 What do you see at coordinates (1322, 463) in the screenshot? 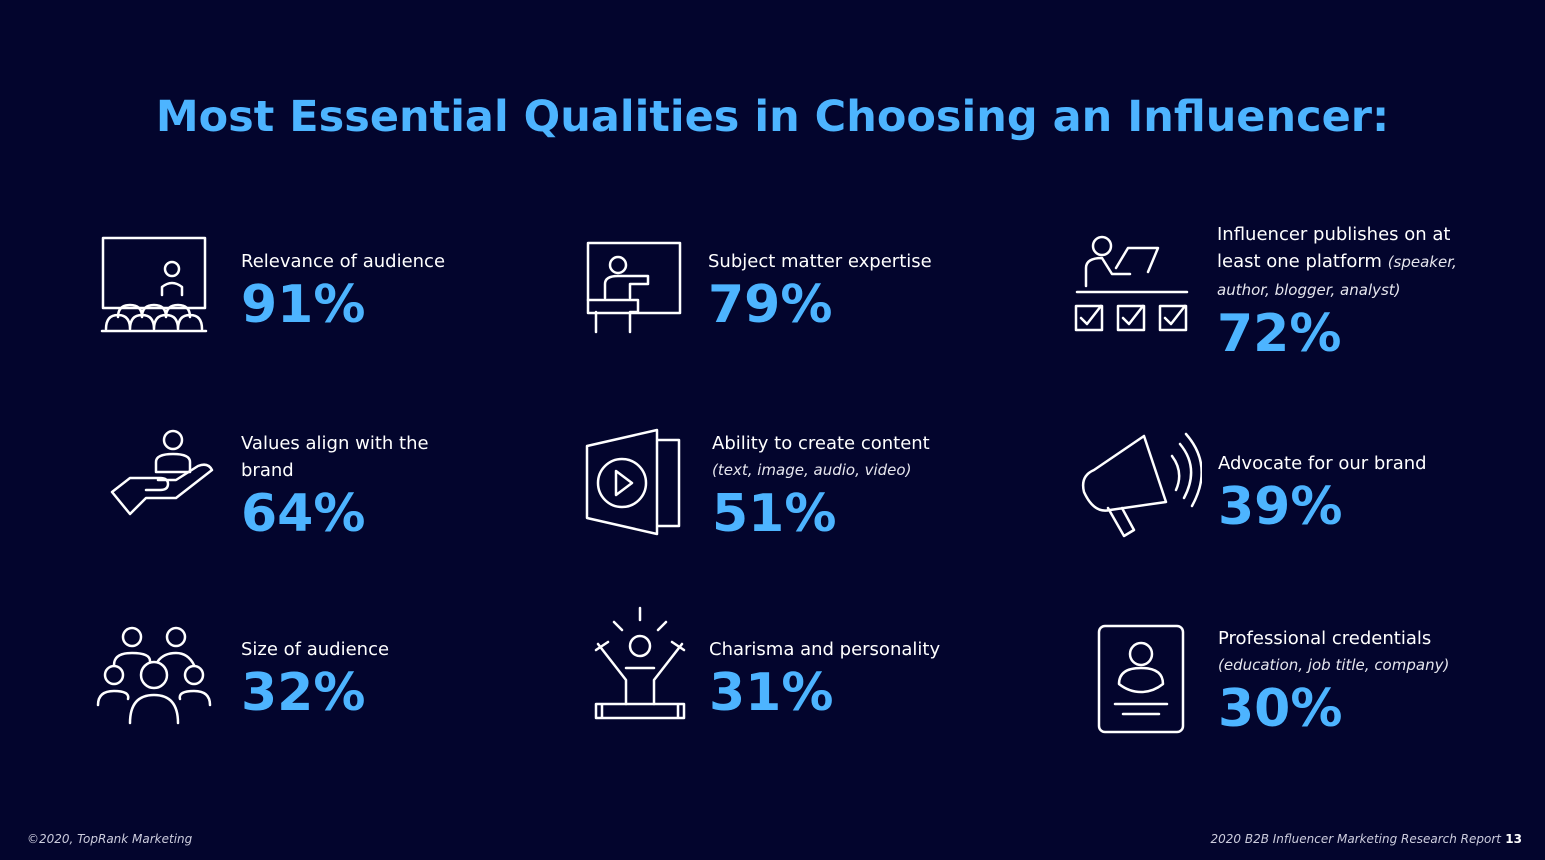
I see `label-text: Advocate for our brand` at bounding box center [1322, 463].